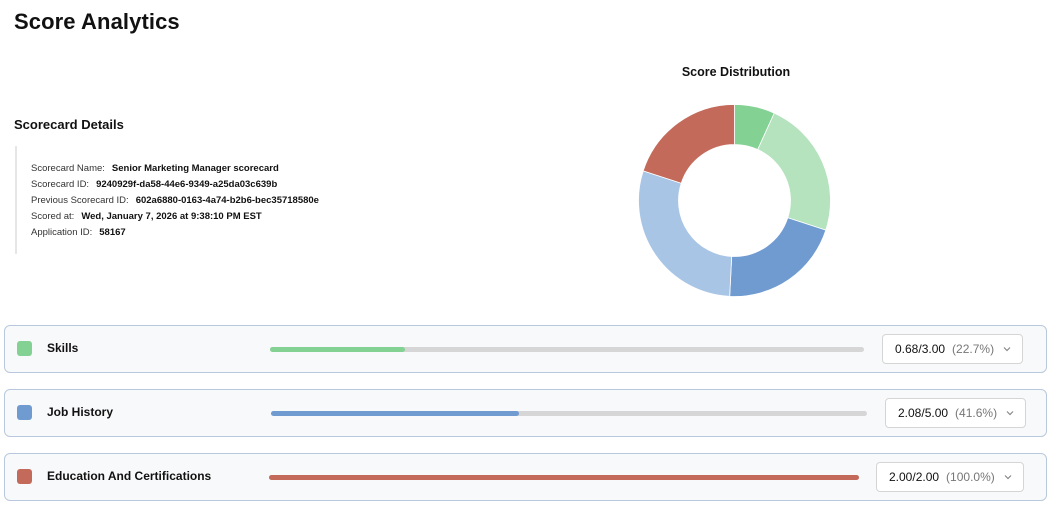  Describe the element at coordinates (129, 476) in the screenshot. I see `category-label: Education And Certifications` at that location.